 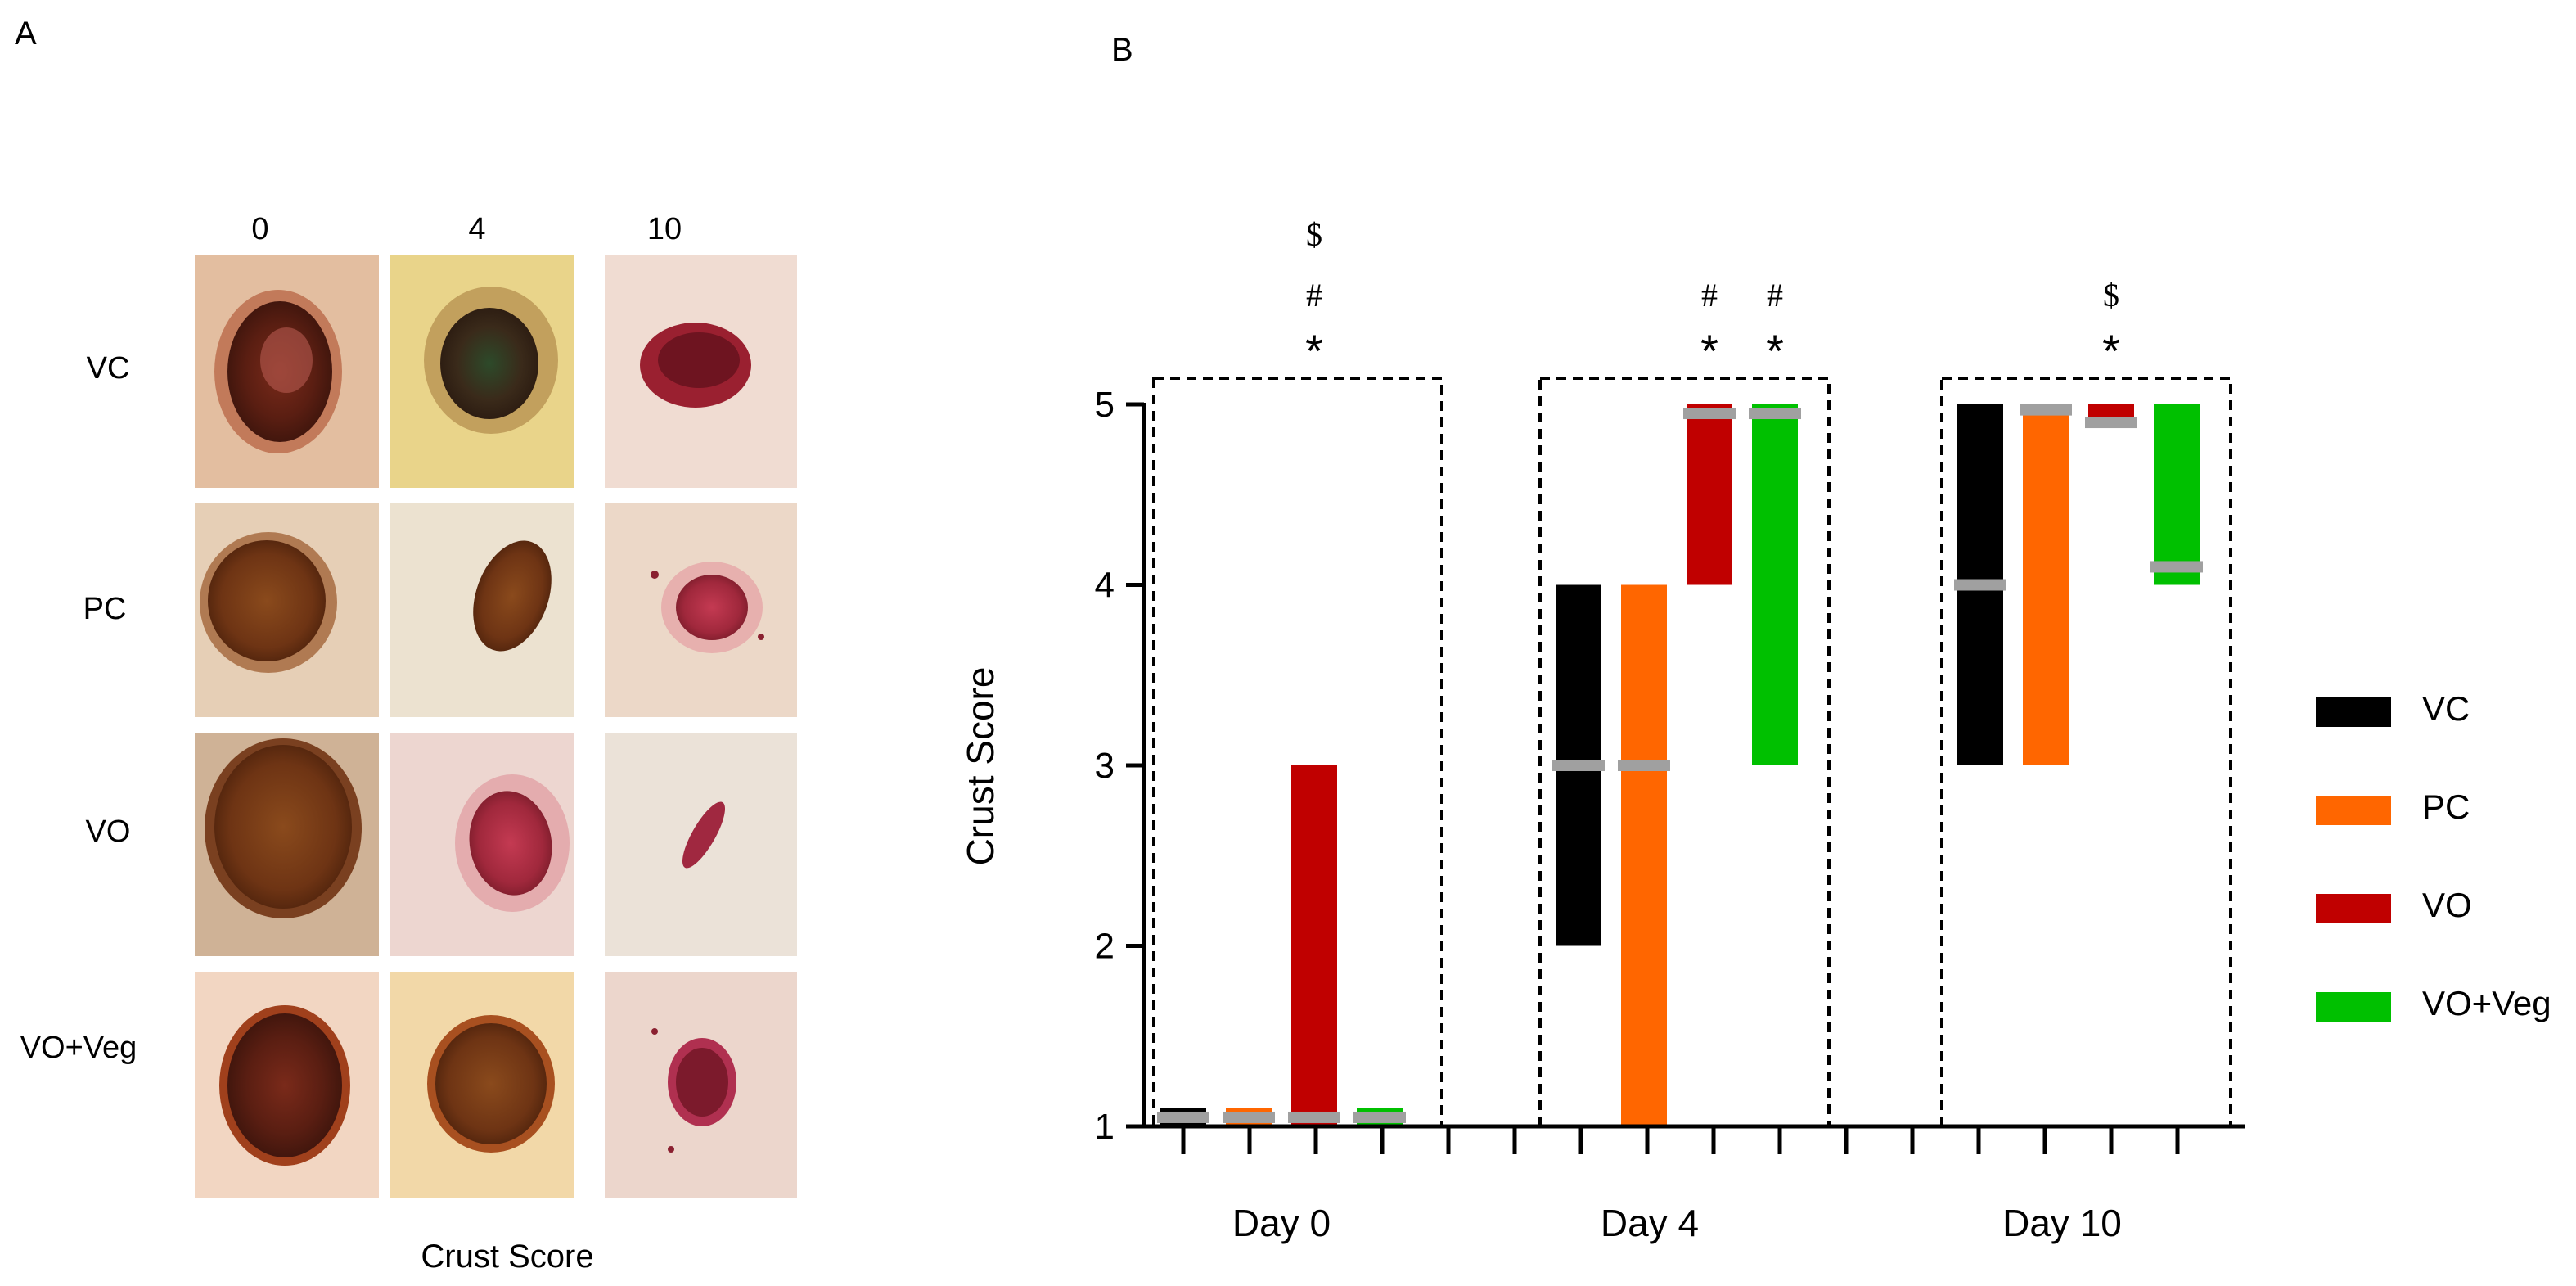 I want to click on photo-col-label-10: 10, so click(x=664, y=229).